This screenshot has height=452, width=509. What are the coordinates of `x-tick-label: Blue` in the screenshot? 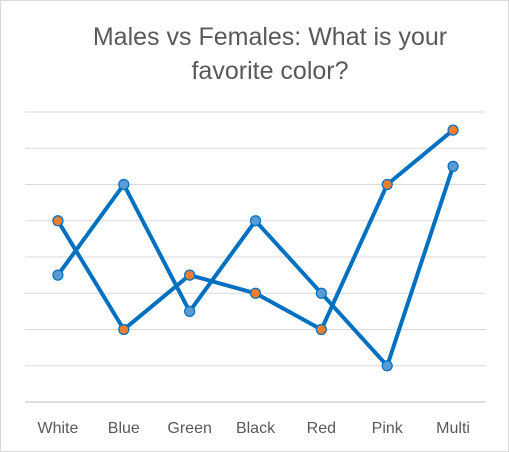 It's located at (124, 428).